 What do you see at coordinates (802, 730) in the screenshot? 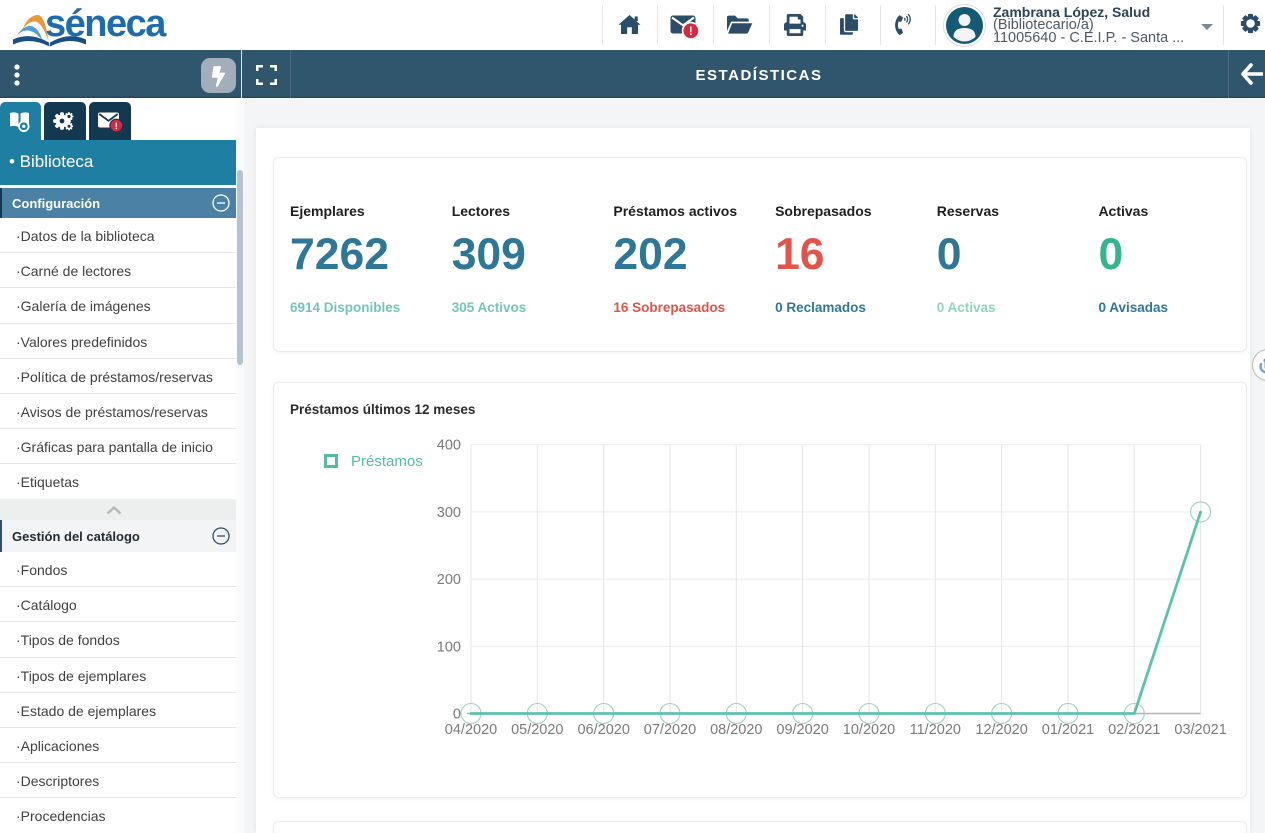
I see `svg-text: 09/2020` at bounding box center [802, 730].